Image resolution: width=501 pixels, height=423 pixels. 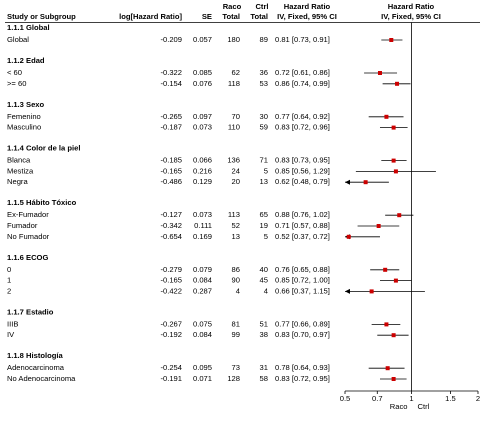 What do you see at coordinates (236, 225) in the screenshot?
I see `raco-total: 52` at bounding box center [236, 225].